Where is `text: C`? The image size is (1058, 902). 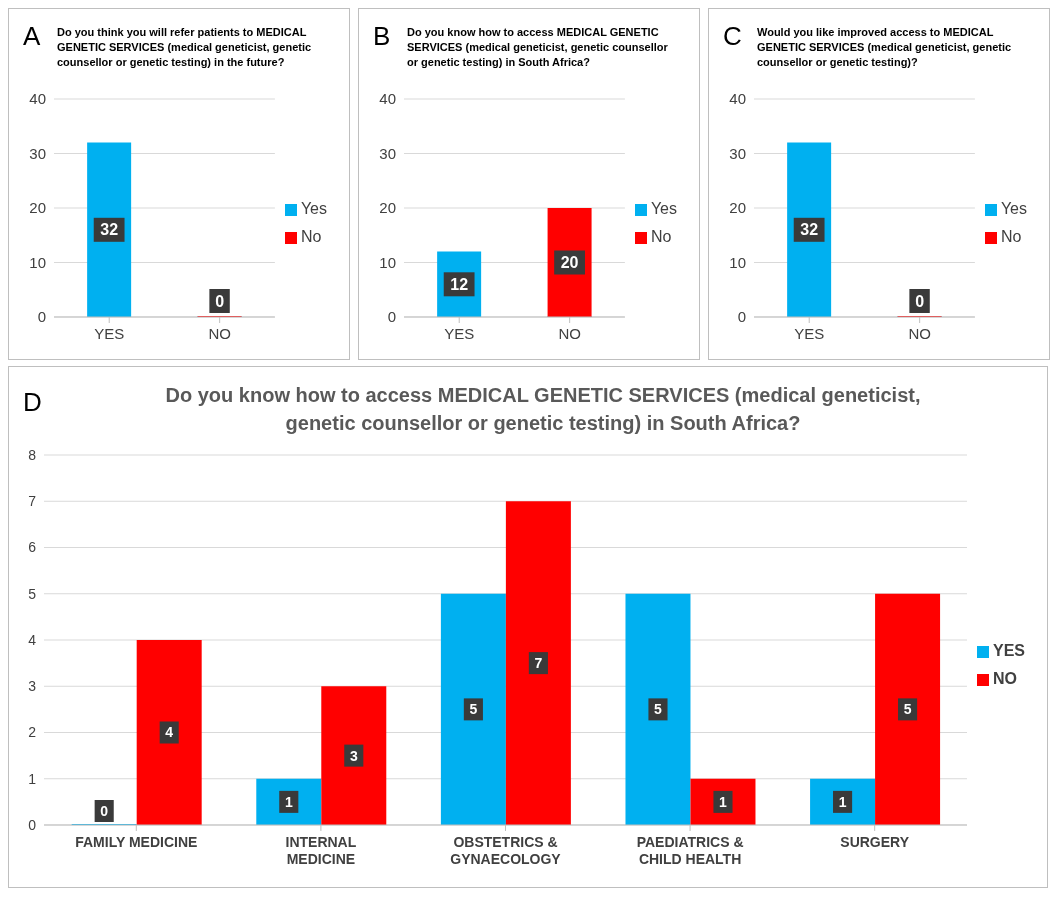 text: C is located at coordinates (732, 36).